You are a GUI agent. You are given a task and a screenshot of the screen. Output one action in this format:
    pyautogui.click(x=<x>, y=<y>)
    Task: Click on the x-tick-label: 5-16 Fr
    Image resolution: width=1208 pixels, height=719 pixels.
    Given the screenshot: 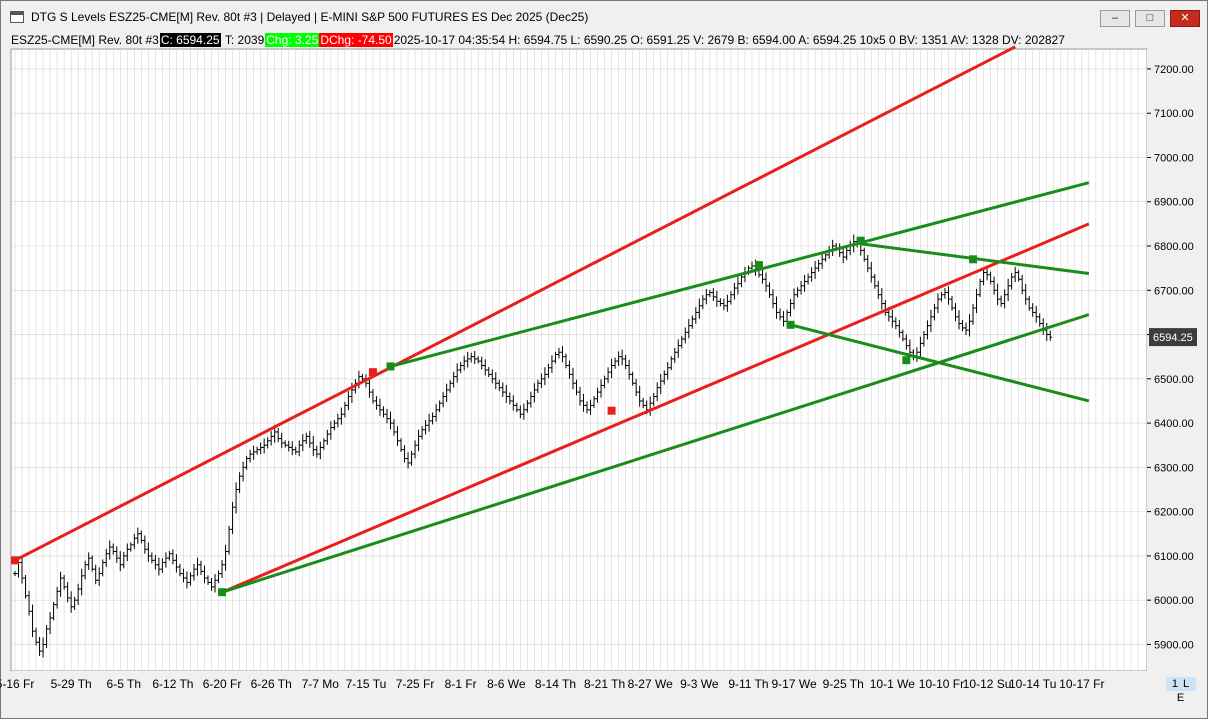 What is the action you would take?
    pyautogui.click(x=17, y=684)
    